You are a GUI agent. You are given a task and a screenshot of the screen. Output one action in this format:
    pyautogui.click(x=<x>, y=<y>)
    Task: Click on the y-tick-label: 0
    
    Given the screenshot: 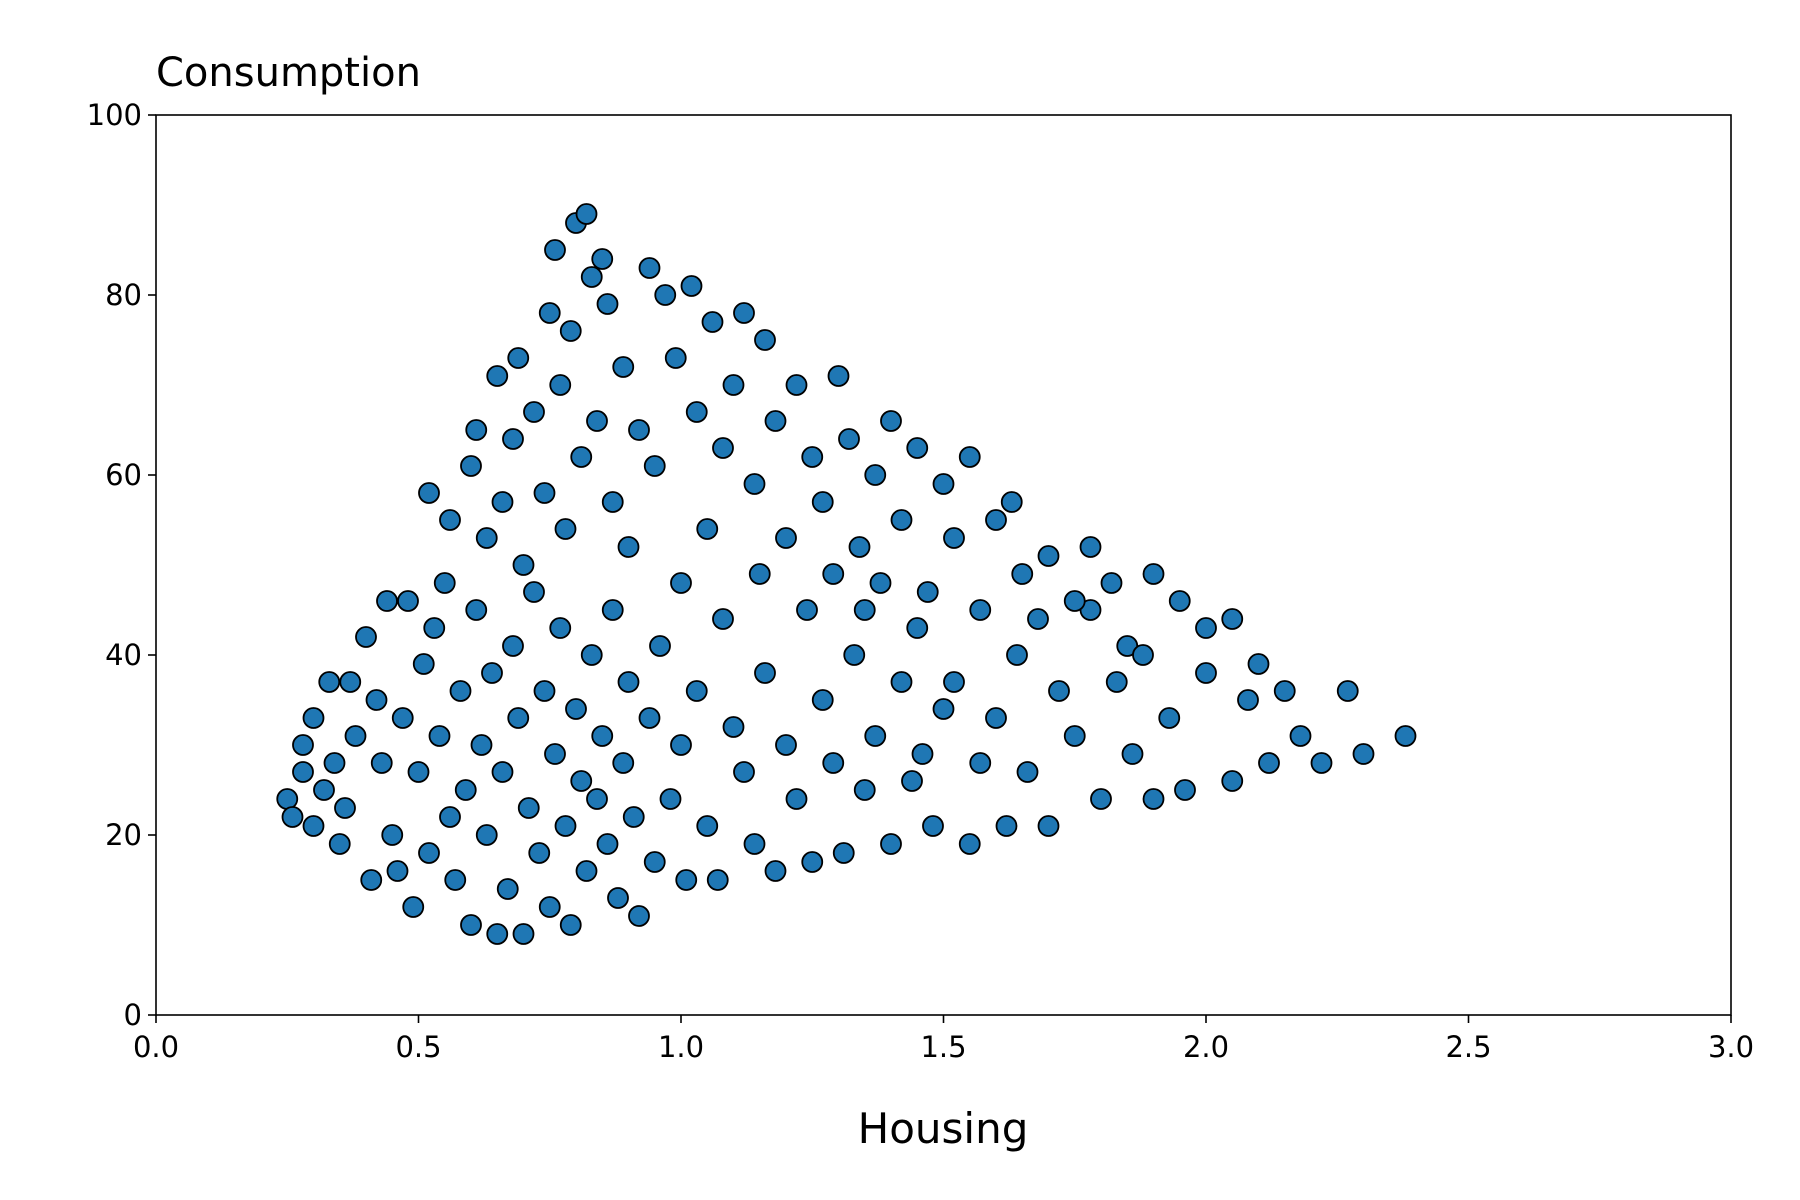 What is the action you would take?
    pyautogui.click(x=133, y=1015)
    